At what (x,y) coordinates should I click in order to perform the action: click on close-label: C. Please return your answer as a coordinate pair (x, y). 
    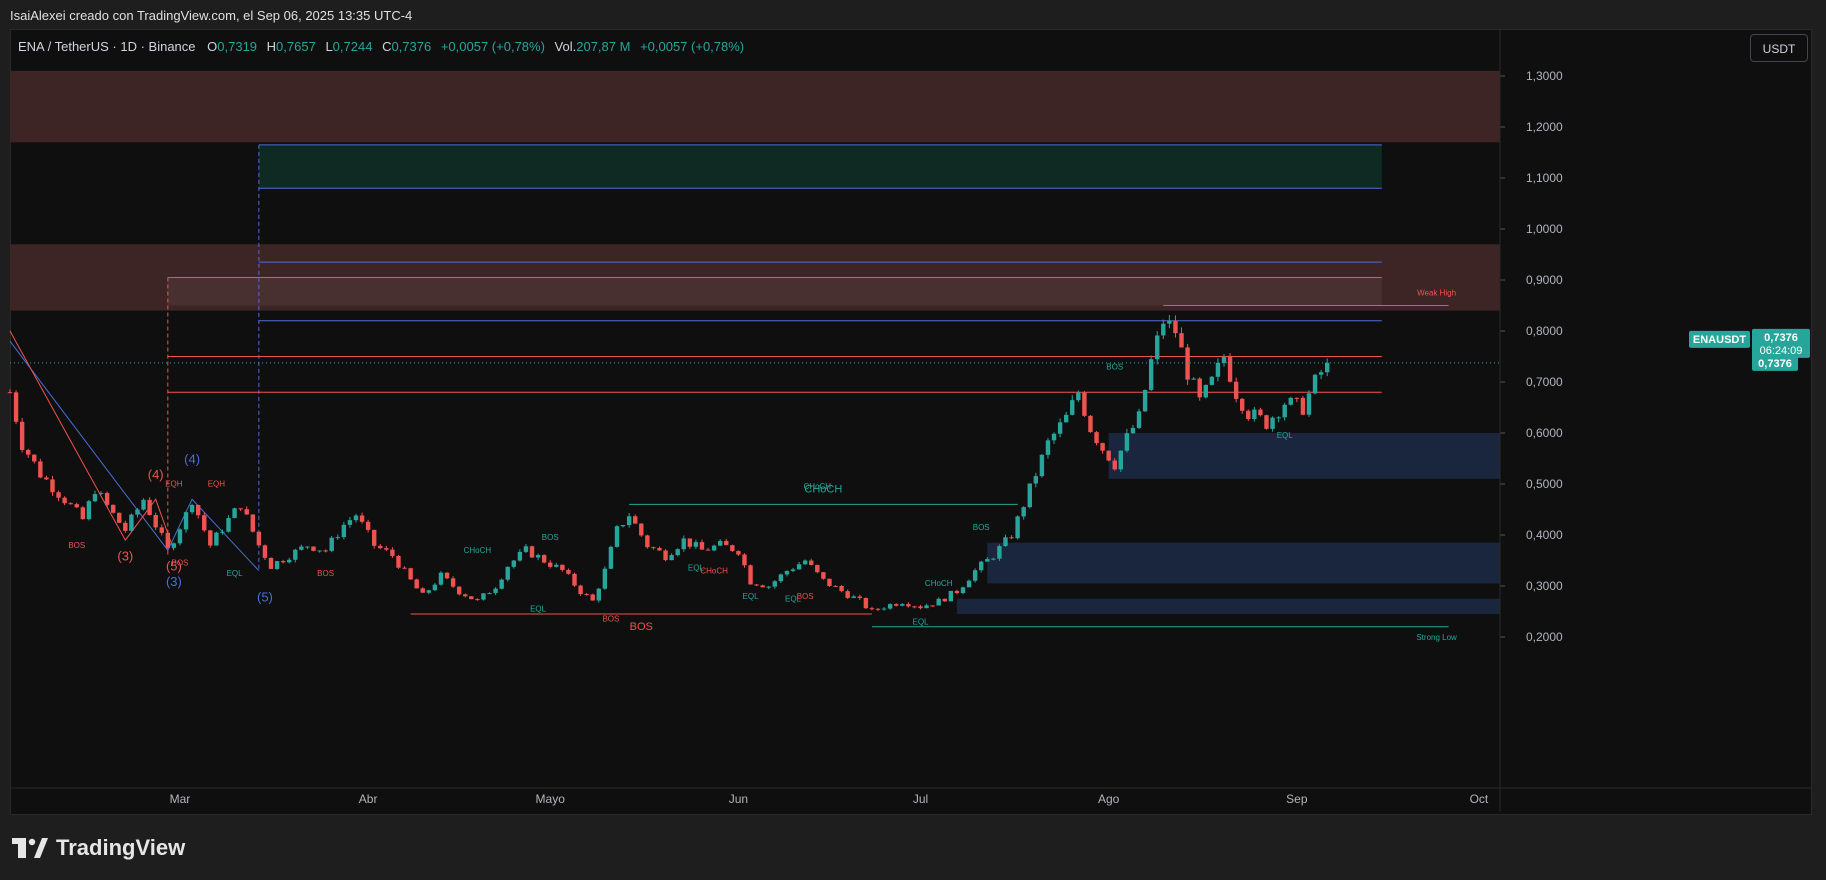
    Looking at the image, I should click on (387, 46).